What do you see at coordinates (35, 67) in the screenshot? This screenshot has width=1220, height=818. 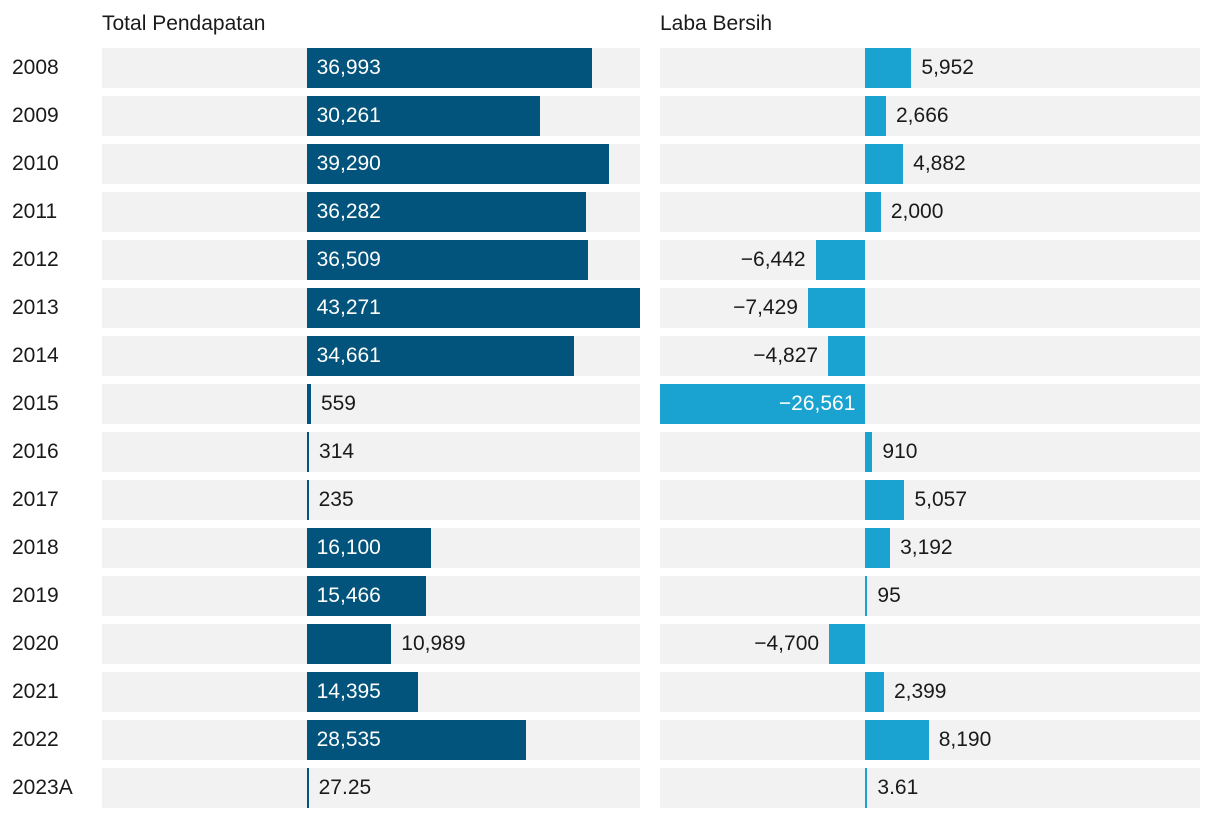 I see `year-label: 2008` at bounding box center [35, 67].